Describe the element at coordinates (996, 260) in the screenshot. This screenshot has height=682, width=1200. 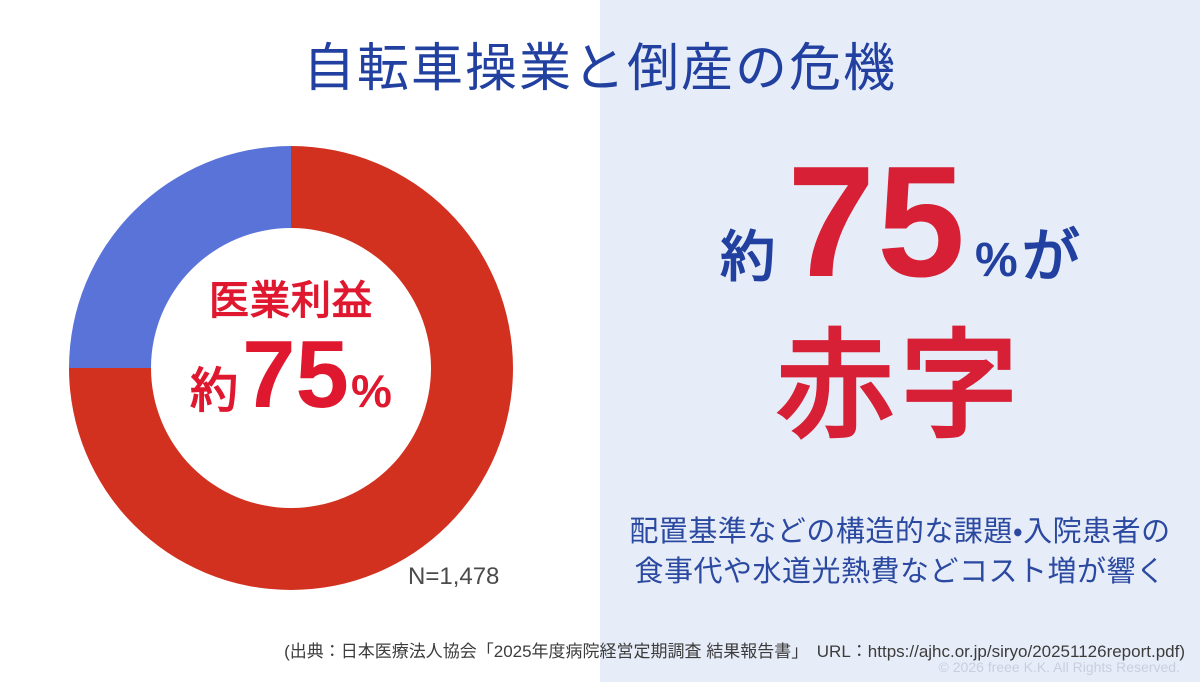
I see `stat-percent-sign: %` at that location.